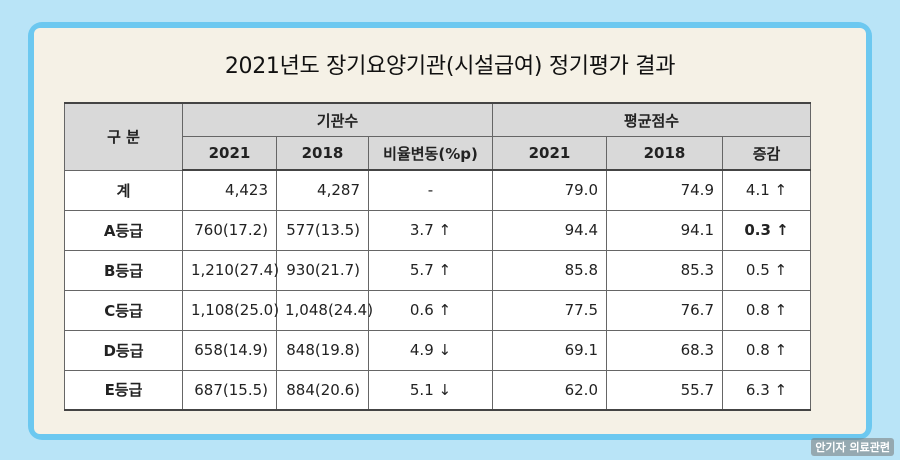 The width and height of the screenshot is (900, 460). What do you see at coordinates (549, 153) in the screenshot?
I see `header-score-2021: 2021` at bounding box center [549, 153].